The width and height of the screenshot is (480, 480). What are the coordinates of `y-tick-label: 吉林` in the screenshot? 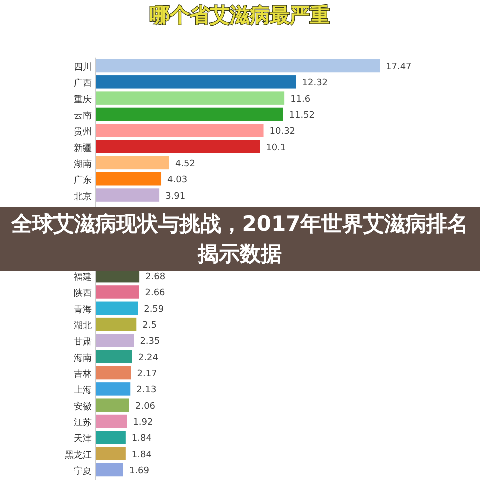 It's located at (83, 374).